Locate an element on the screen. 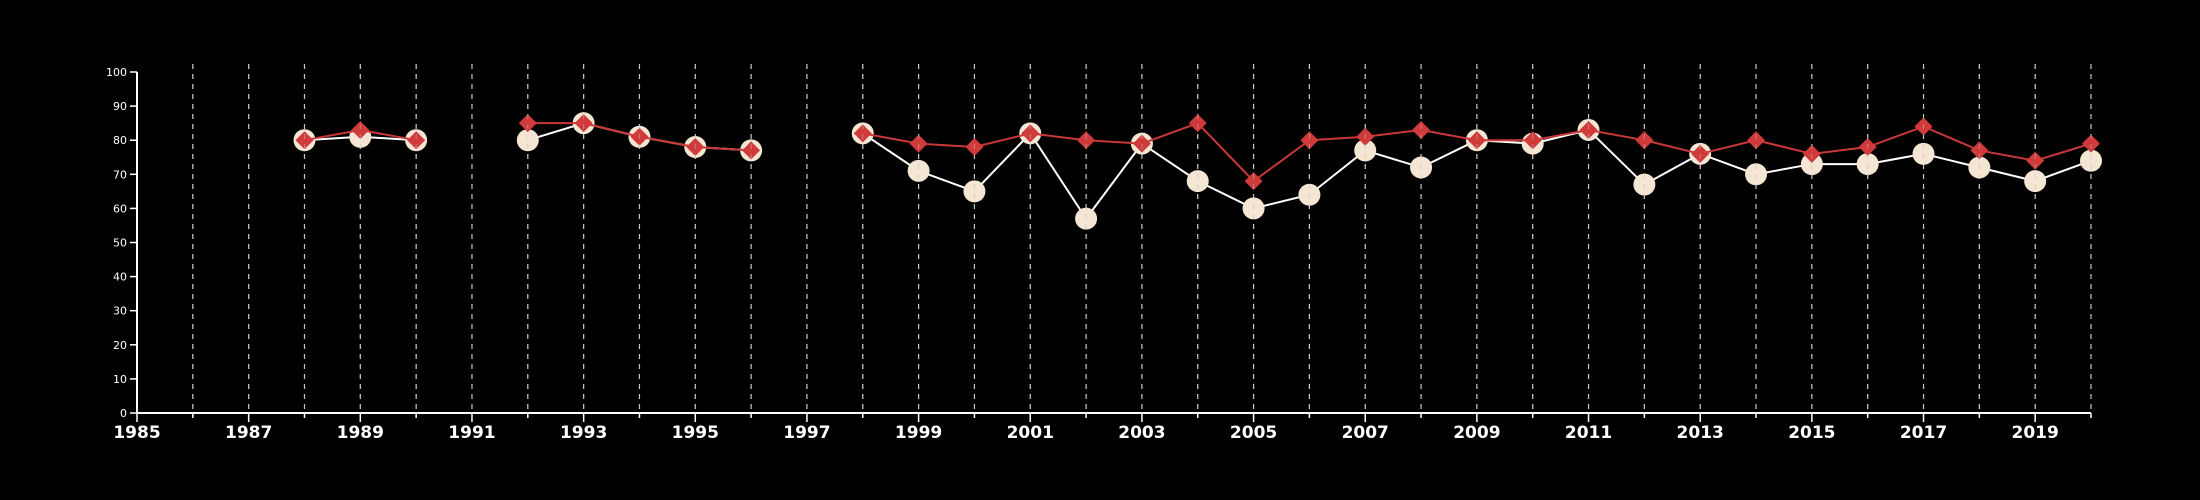  x-tick-label: 2003 is located at coordinates (1141, 433).